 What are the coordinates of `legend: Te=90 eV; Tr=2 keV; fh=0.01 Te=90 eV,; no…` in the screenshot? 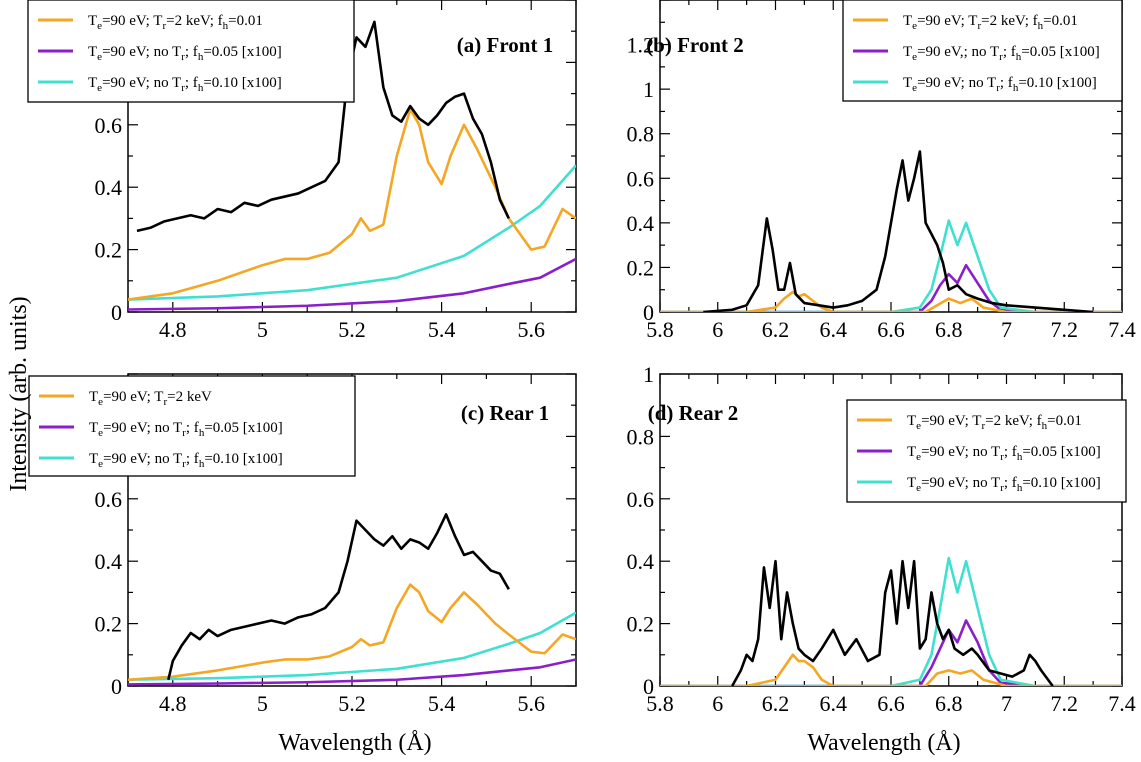 It's located at (982, 51).